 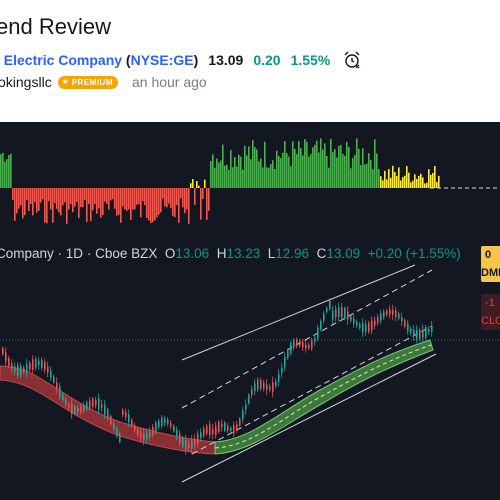 I want to click on author-name: okingsllc, so click(x=26, y=82).